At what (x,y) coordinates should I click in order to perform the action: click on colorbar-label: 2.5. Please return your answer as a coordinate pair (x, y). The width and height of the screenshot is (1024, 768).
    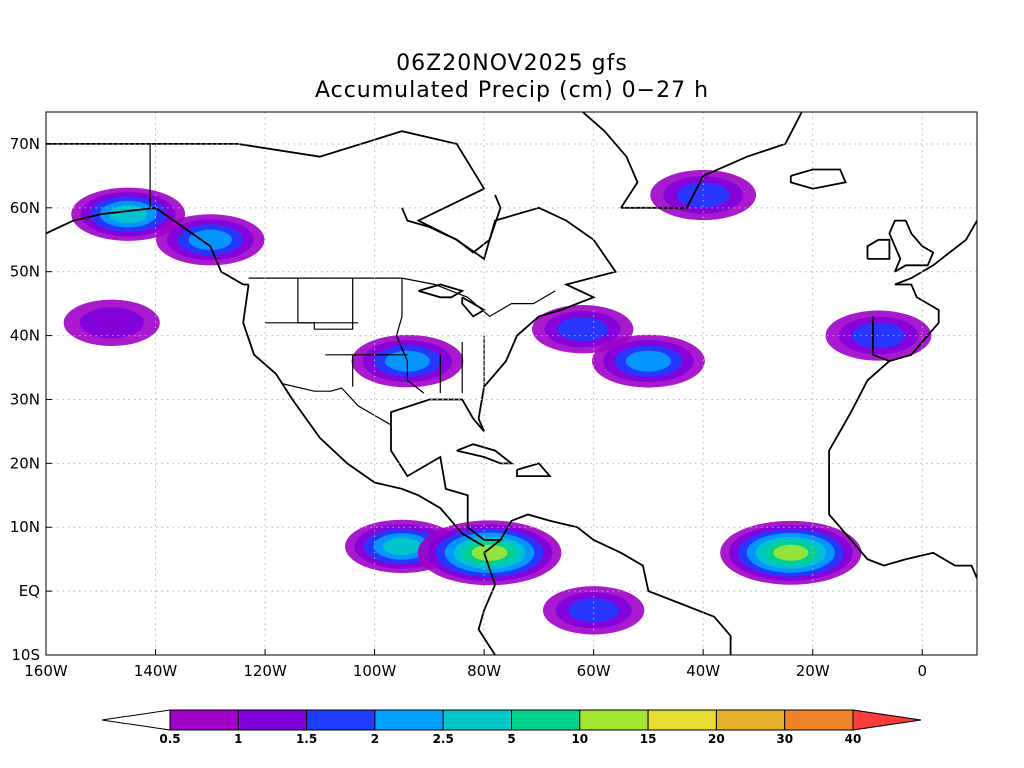
    Looking at the image, I should click on (443, 739).